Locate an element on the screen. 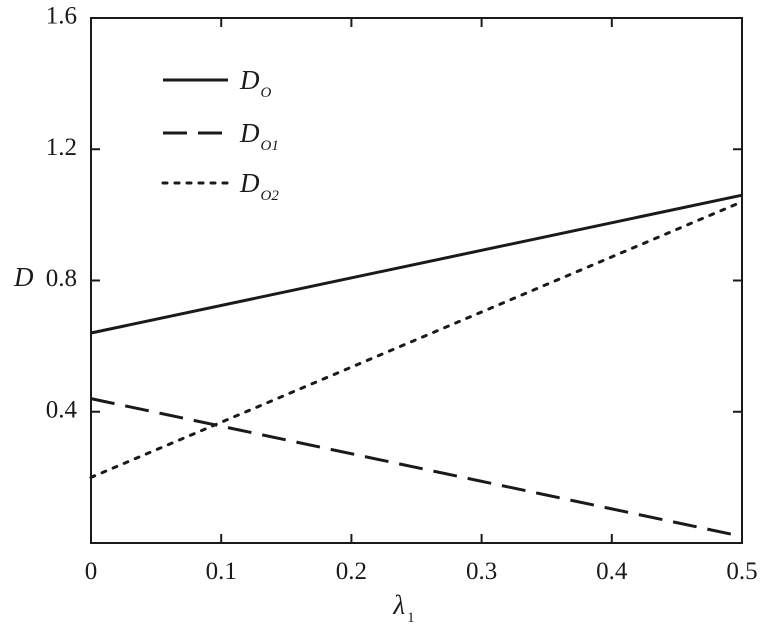 This screenshot has height=633, width=765. legend-label: DO2 is located at coordinates (259, 186).